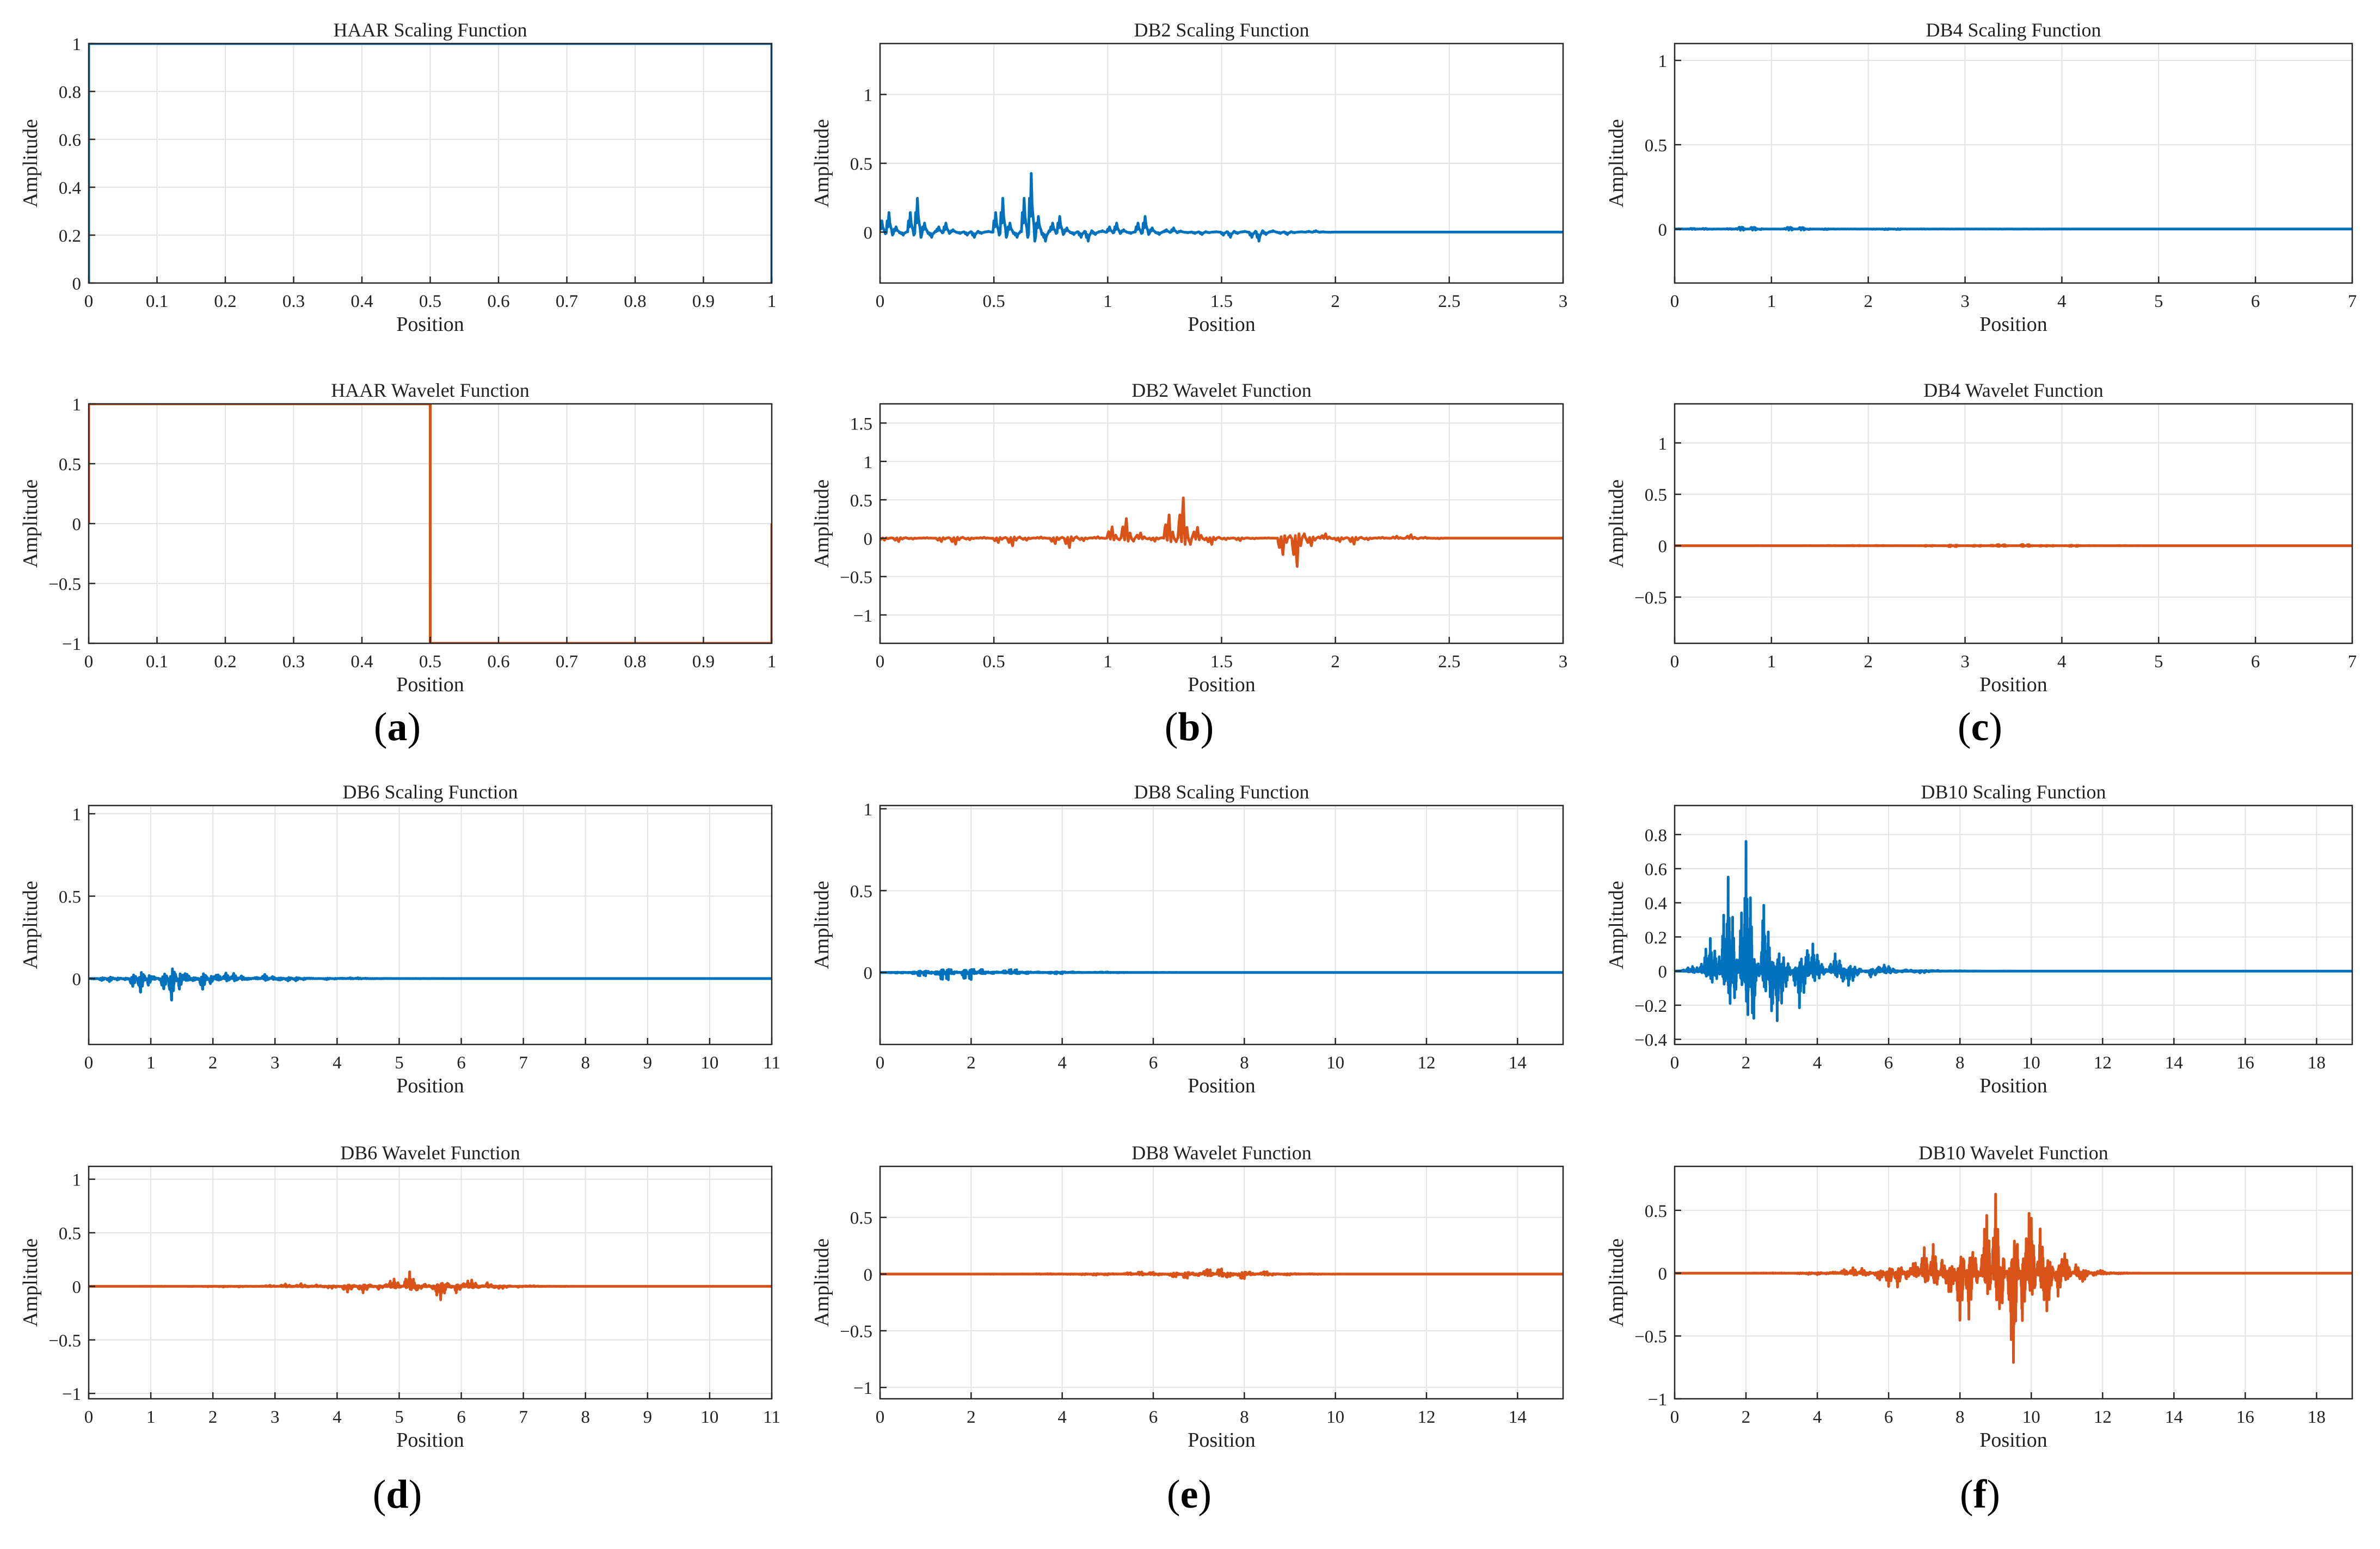 Image resolution: width=2380 pixels, height=1549 pixels. Describe the element at coordinates (2317, 1063) in the screenshot. I see `x-tick-label: 18` at that location.